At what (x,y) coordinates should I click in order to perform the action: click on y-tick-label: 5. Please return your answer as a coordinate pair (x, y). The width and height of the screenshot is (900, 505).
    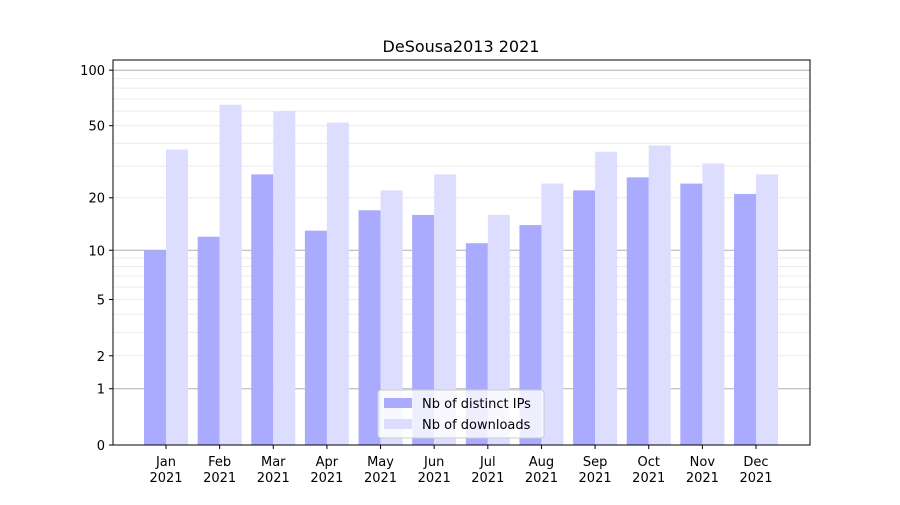
    Looking at the image, I should click on (101, 300).